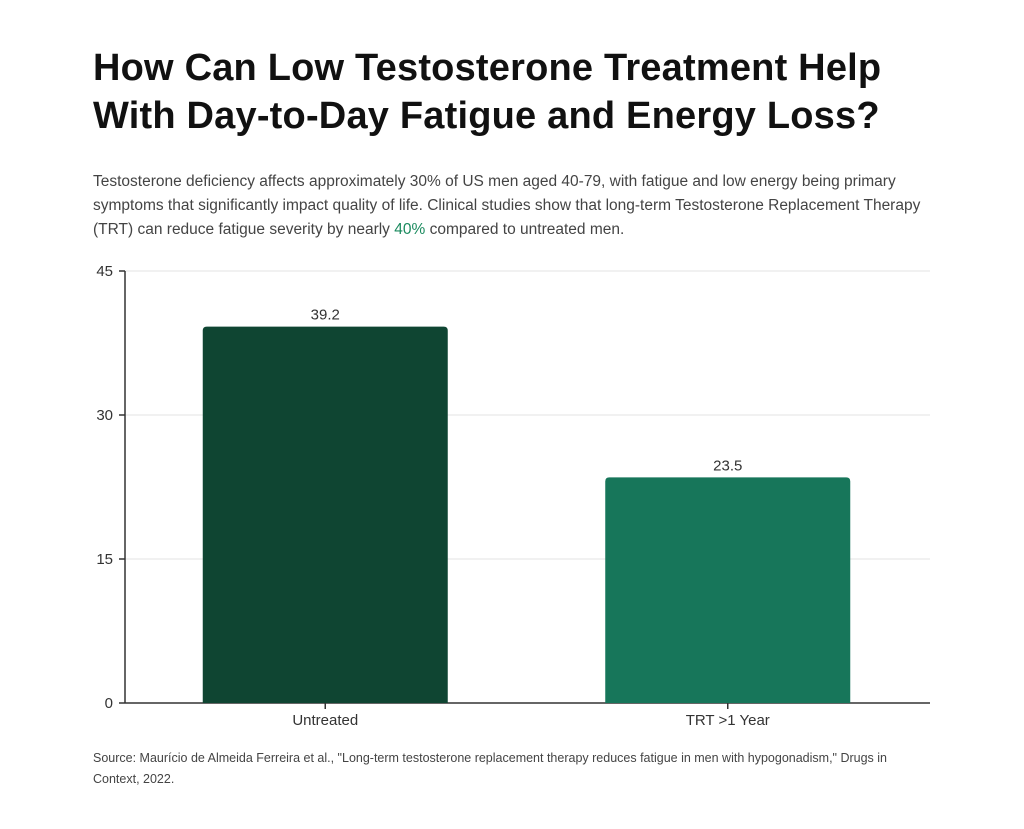 This screenshot has width=1024, height=829. Describe the element at coordinates (325, 720) in the screenshot. I see `x-tick-label: Untreated` at that location.